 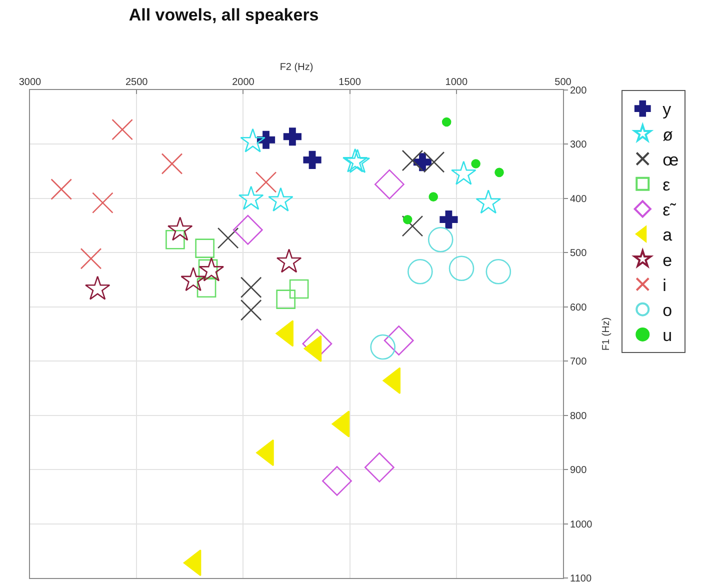 I want to click on legend-label: i, so click(x=664, y=285).